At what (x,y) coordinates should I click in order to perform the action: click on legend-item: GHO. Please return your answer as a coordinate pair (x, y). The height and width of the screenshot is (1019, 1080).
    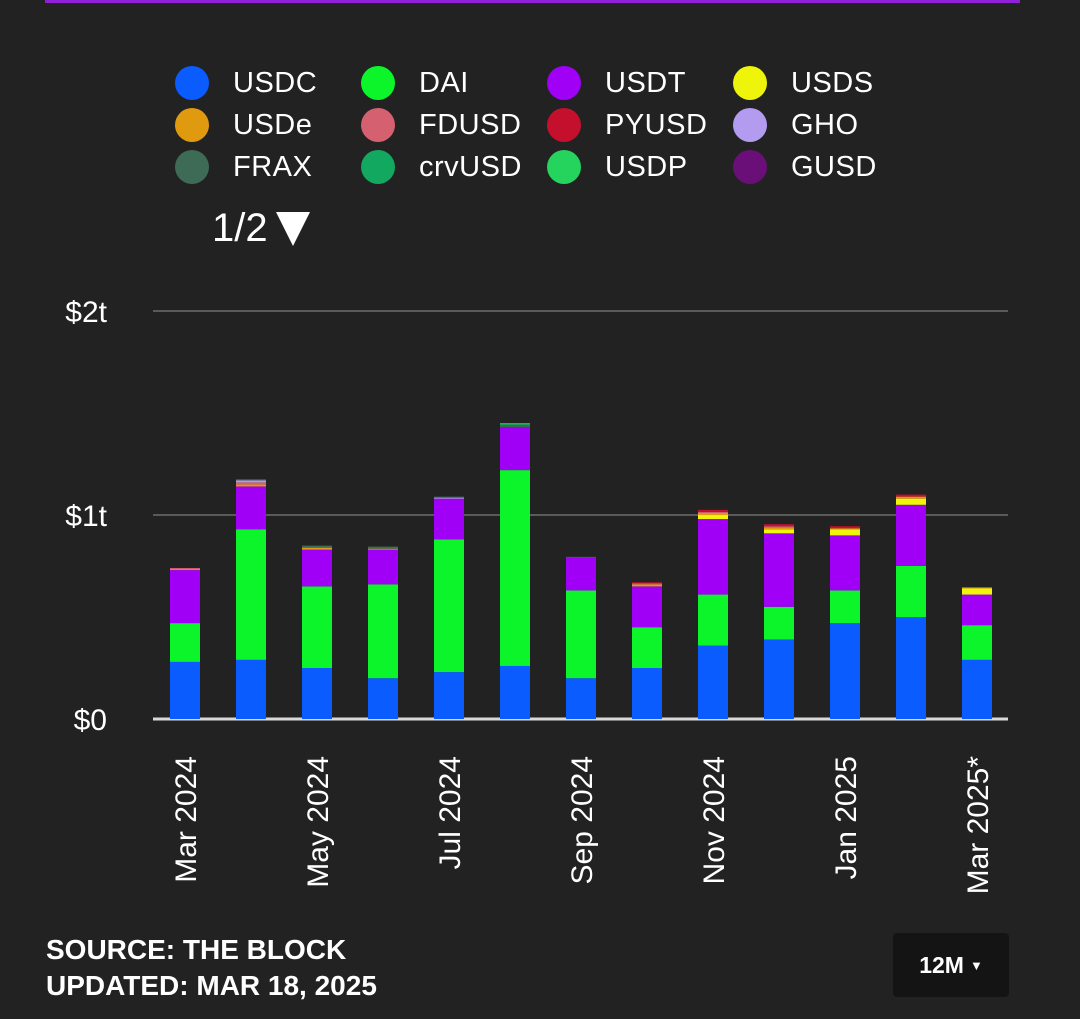
    Looking at the image, I should click on (826, 125).